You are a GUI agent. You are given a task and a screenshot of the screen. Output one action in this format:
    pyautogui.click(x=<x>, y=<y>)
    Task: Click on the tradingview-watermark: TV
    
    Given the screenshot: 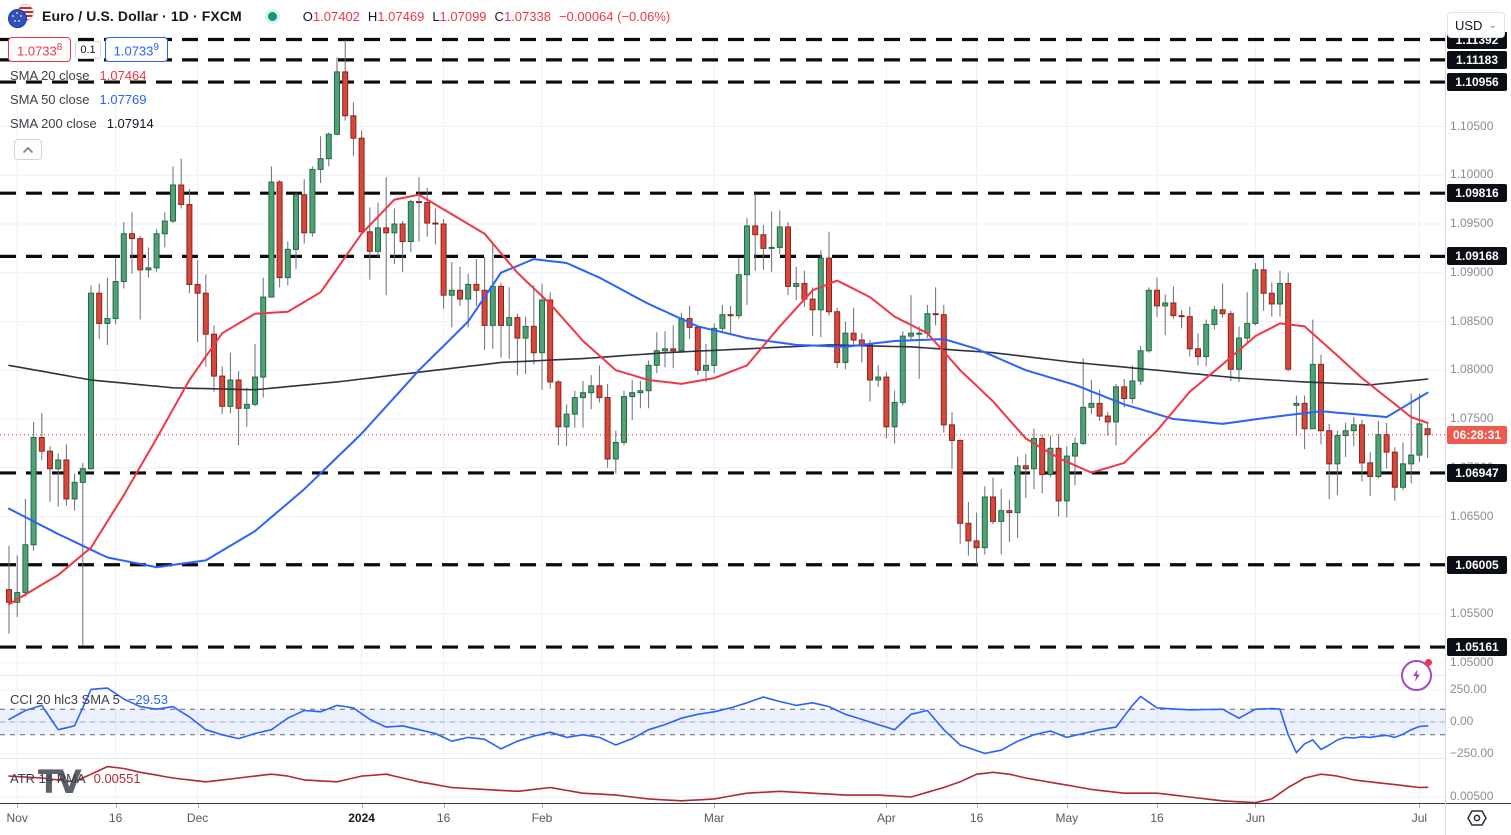 What is the action you would take?
    pyautogui.click(x=60, y=782)
    